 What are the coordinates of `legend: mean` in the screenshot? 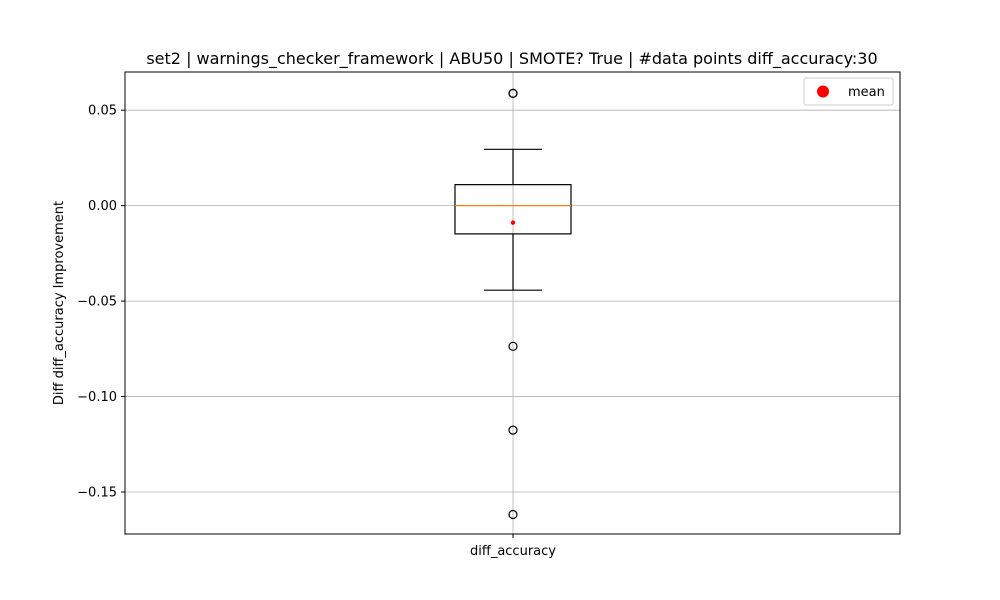 It's located at (848, 91).